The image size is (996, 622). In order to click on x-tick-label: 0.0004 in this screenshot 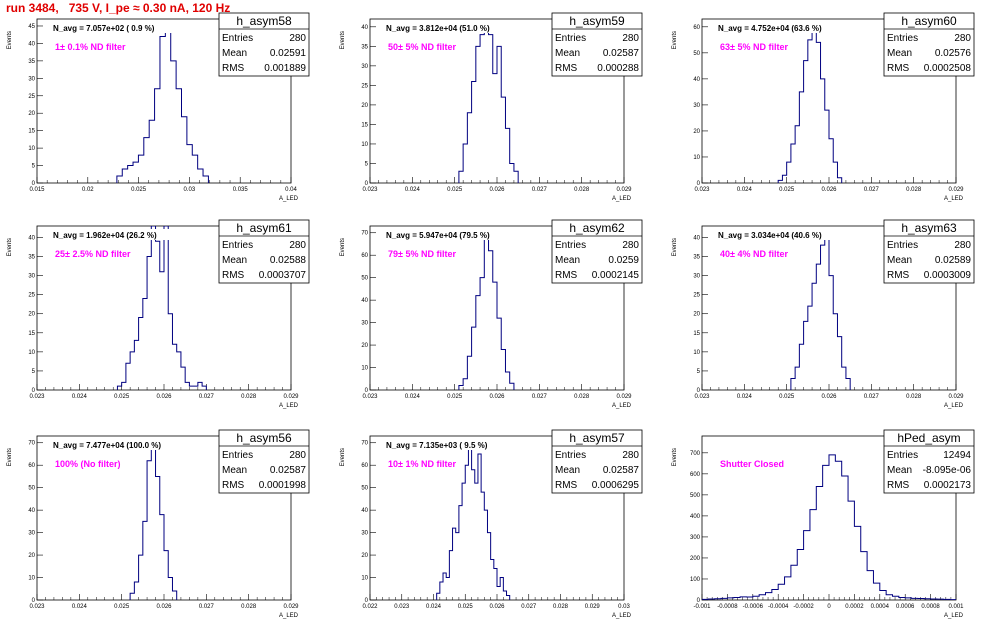, I will do `click(880, 607)`.